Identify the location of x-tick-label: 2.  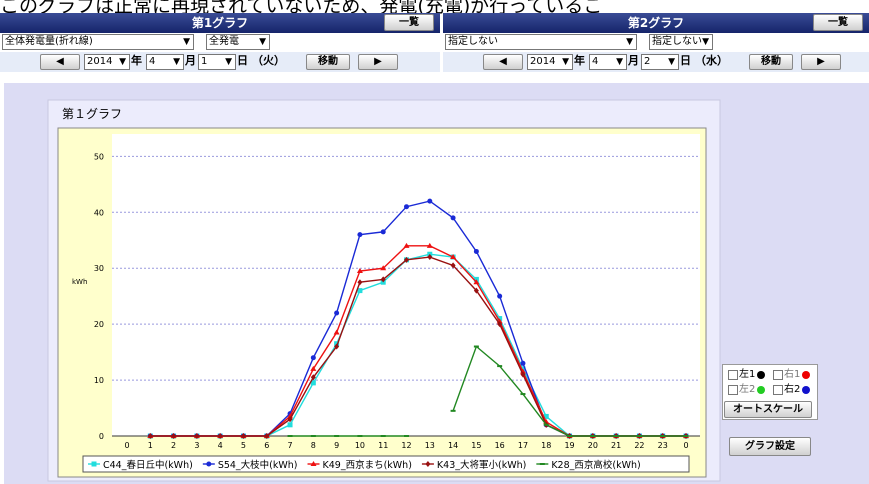
(173, 445).